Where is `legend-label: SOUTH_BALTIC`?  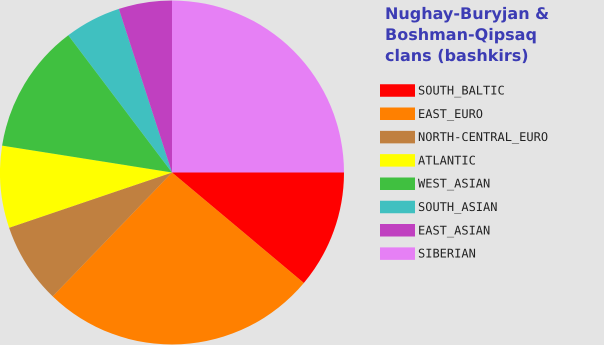
legend-label: SOUTH_BALTIC is located at coordinates (461, 91).